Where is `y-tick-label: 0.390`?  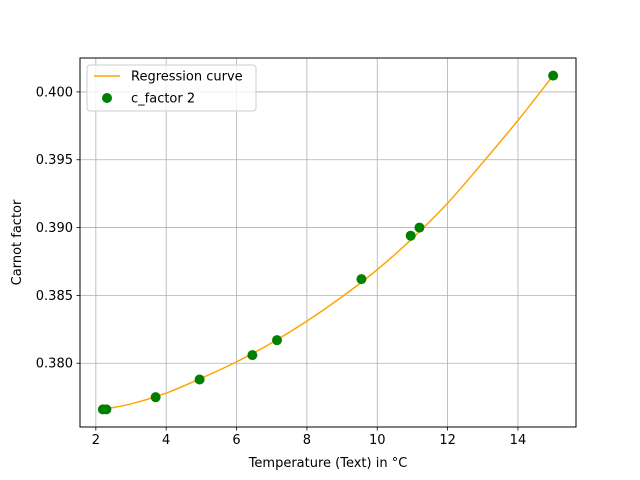 y-tick-label: 0.390 is located at coordinates (54, 228).